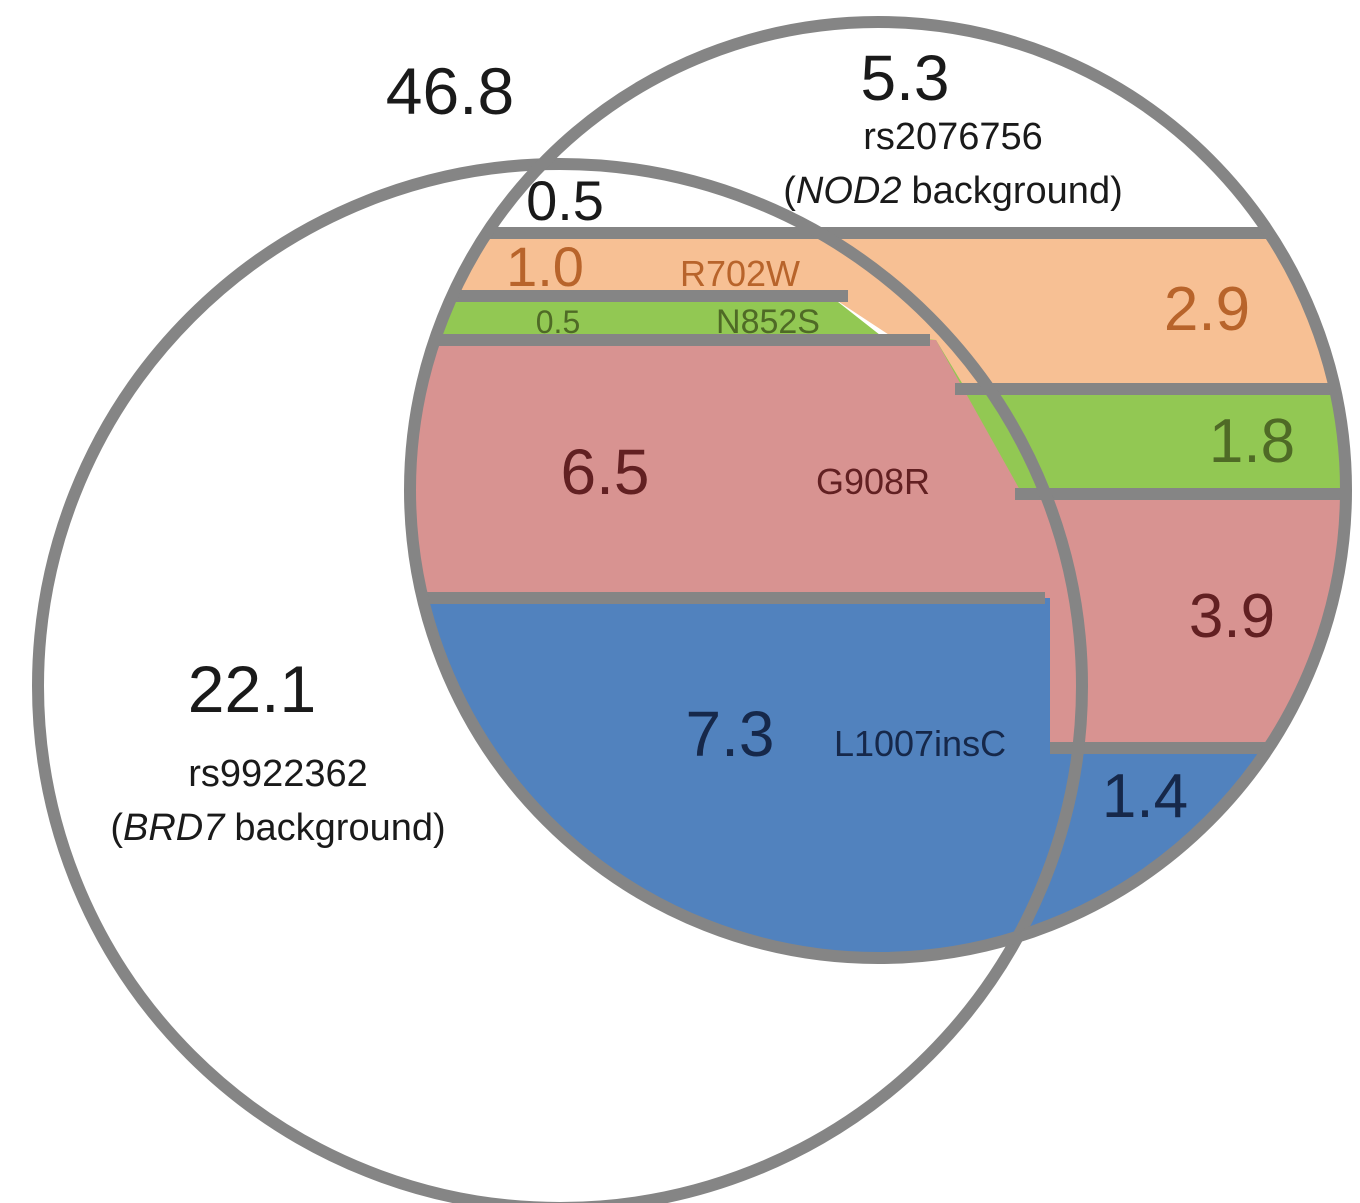 Image resolution: width=1360 pixels, height=1203 pixels. I want to click on l1007insc-label: L1007insC, so click(920, 743).